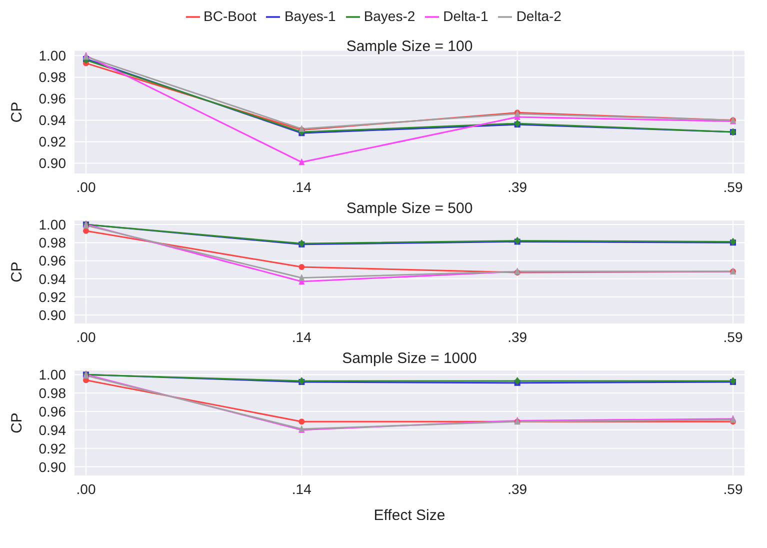  Describe the element at coordinates (409, 46) in the screenshot. I see `chart-title: Sample Size = 100` at that location.